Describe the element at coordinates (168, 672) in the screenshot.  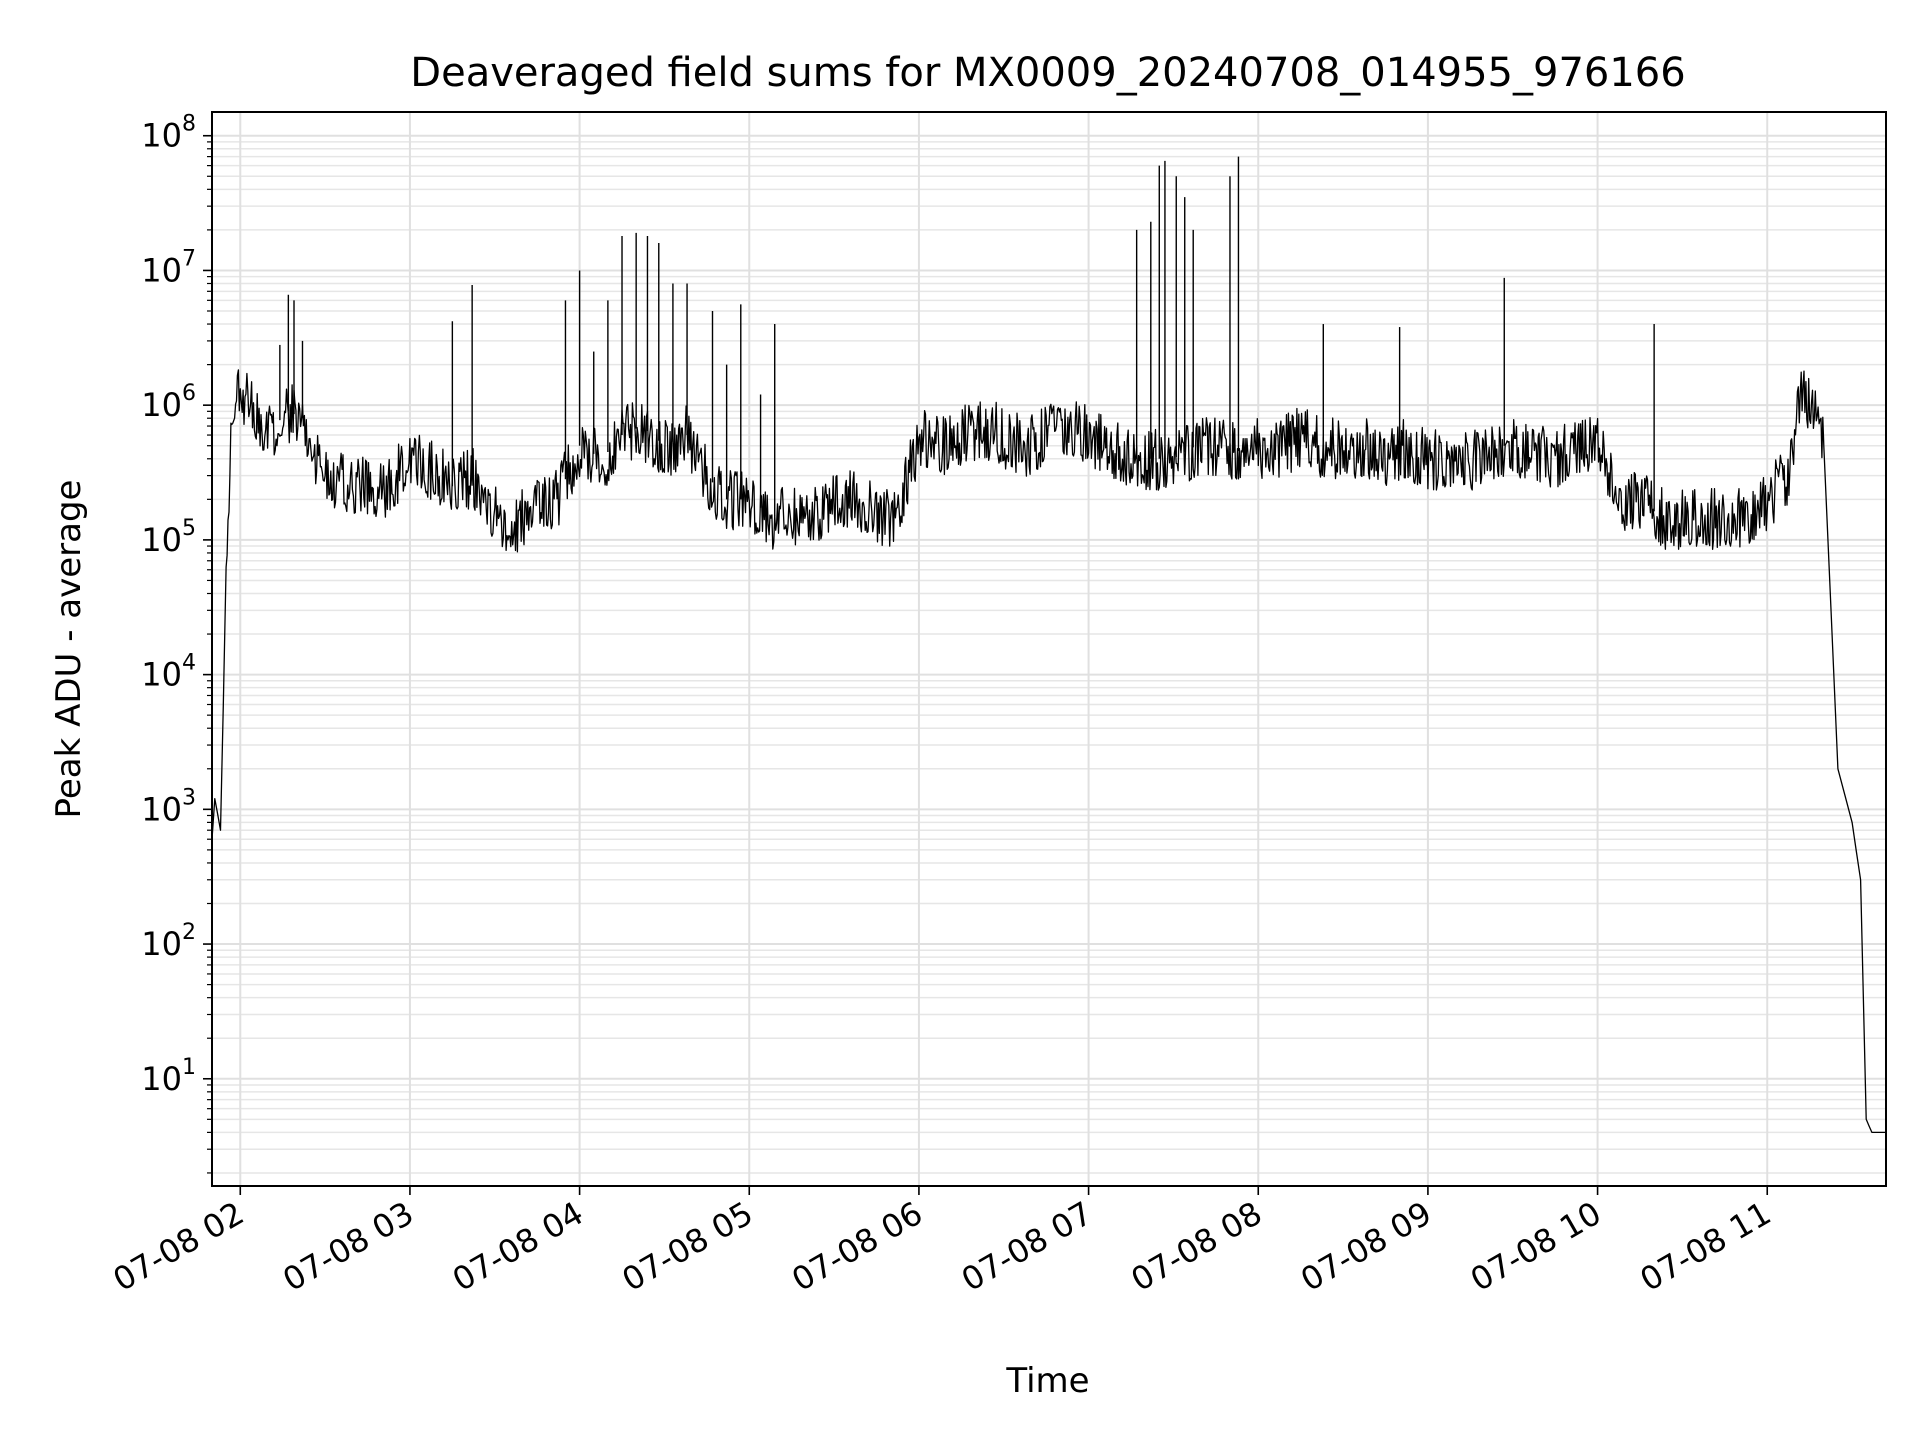
I see `y-tick-label: 10⁴` at that location.